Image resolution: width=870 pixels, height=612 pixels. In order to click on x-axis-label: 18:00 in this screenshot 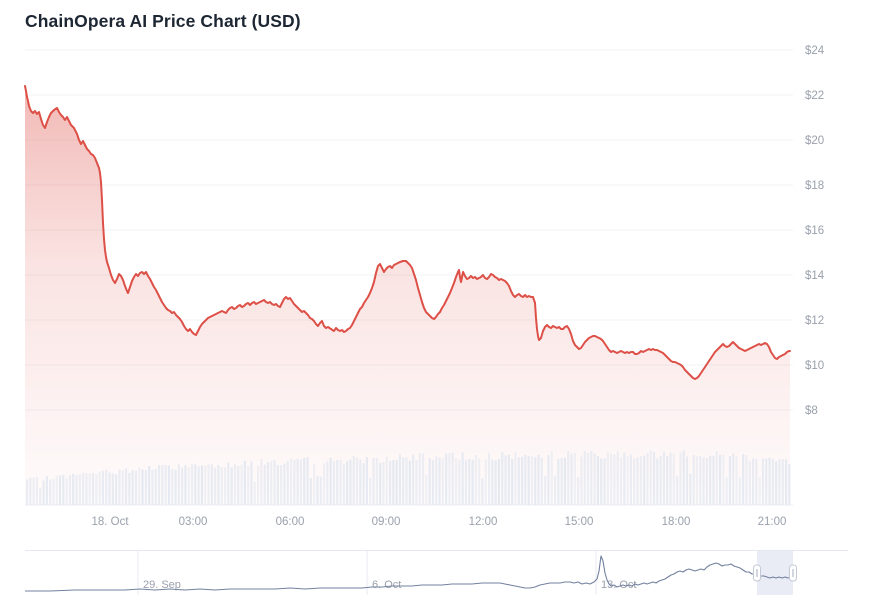, I will do `click(676, 522)`.